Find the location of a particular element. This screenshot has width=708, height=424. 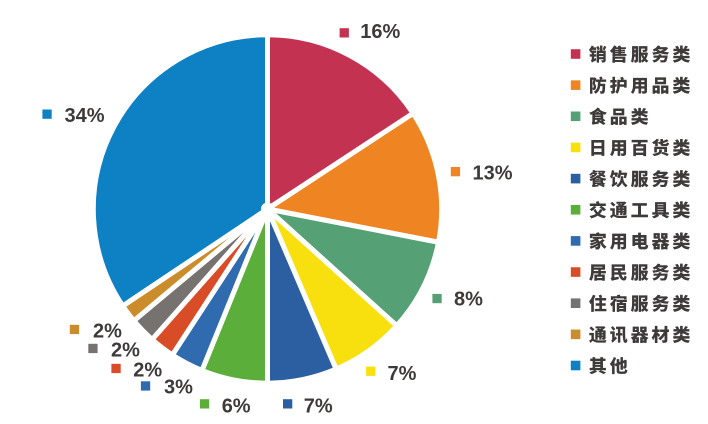

svg-text: 3% is located at coordinates (178, 387).